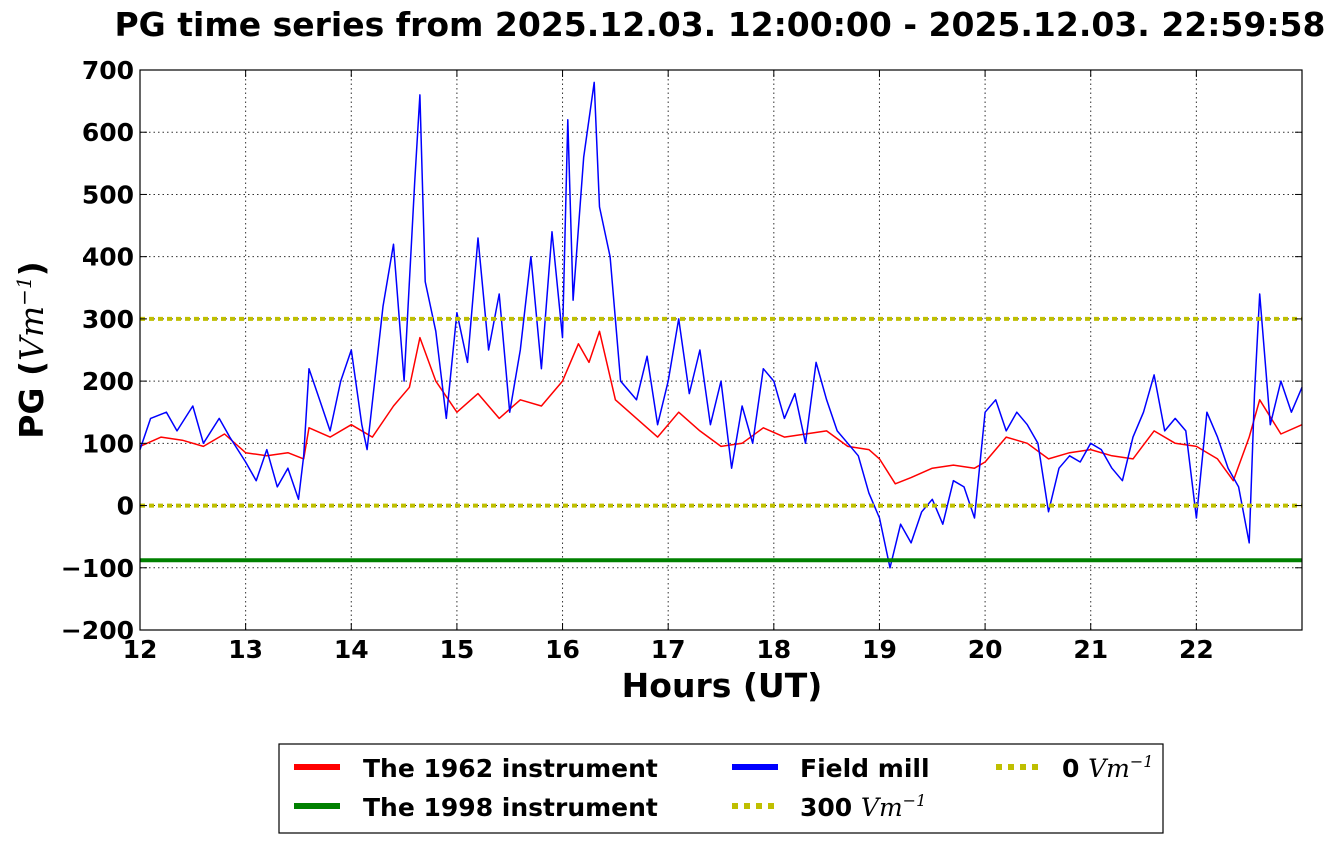 This screenshot has width=1341, height=844. What do you see at coordinates (830, 807) in the screenshot?
I see `legend-label-300-number: 300` at bounding box center [830, 807].